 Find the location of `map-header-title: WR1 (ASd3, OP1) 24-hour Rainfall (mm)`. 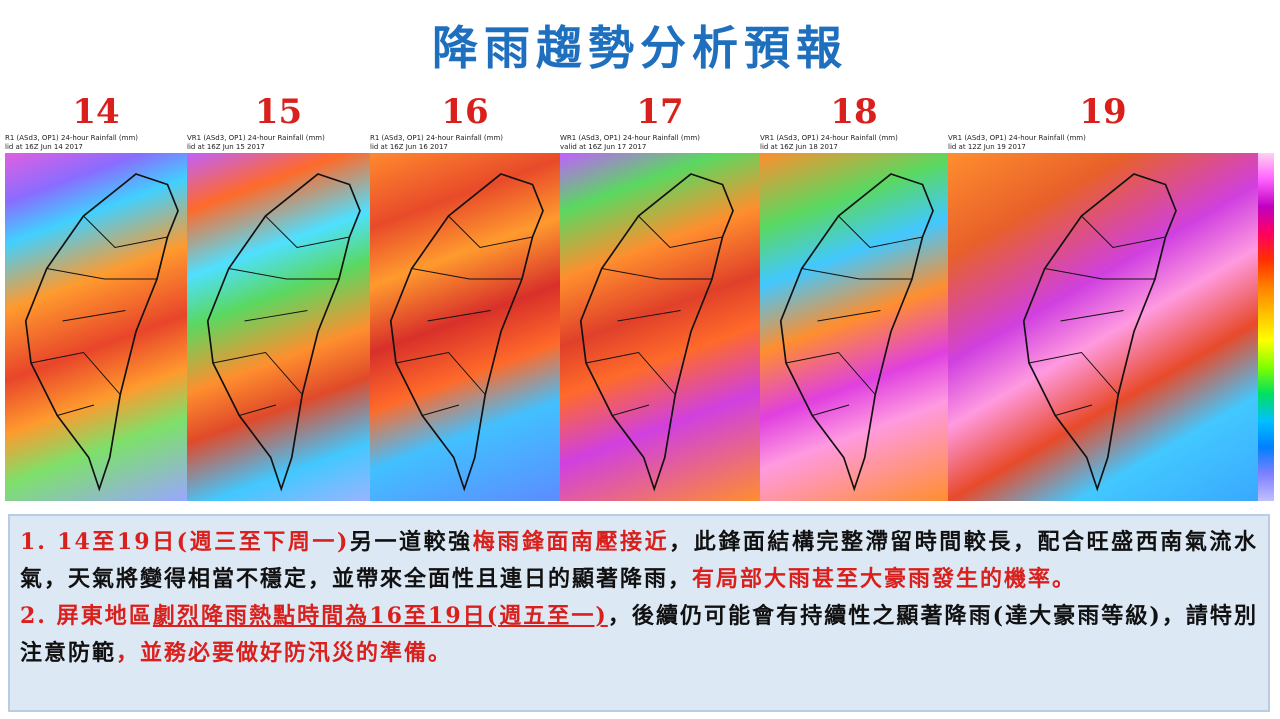

map-header-title: WR1 (ASd3, OP1) 24-hour Rainfall (mm) is located at coordinates (630, 138).